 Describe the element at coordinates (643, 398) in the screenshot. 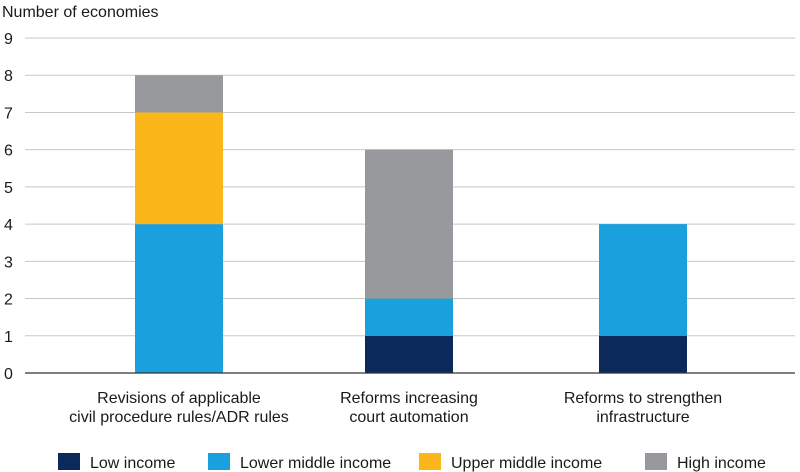

I see `category-label: Reforms to strengthen` at that location.